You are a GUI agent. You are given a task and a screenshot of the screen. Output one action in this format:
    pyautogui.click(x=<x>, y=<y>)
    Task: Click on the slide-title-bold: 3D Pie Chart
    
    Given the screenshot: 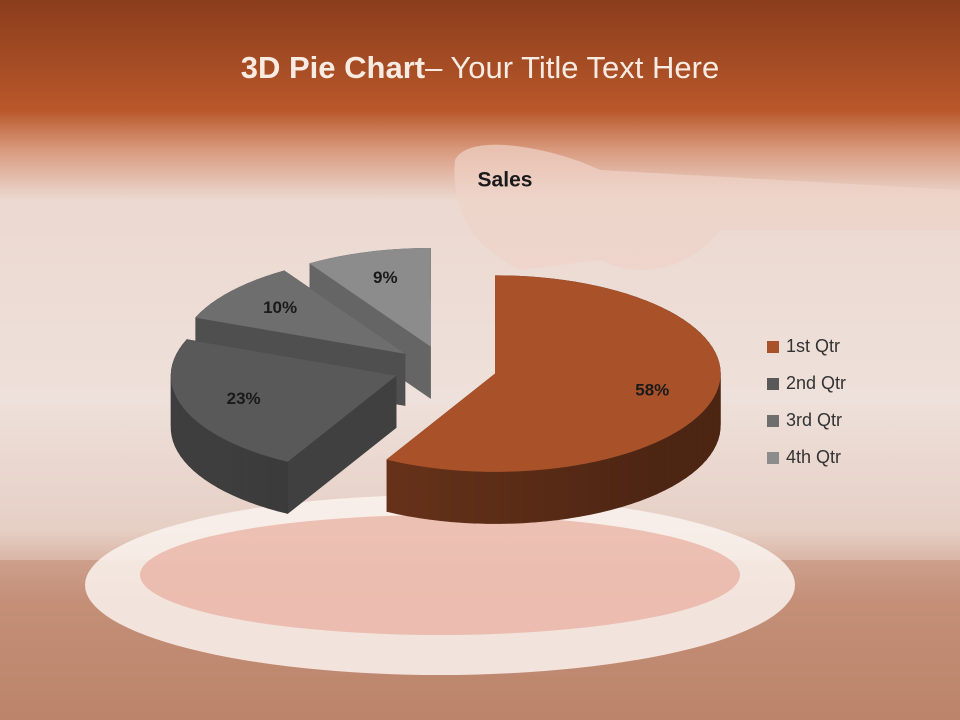 What is the action you would take?
    pyautogui.click(x=333, y=67)
    